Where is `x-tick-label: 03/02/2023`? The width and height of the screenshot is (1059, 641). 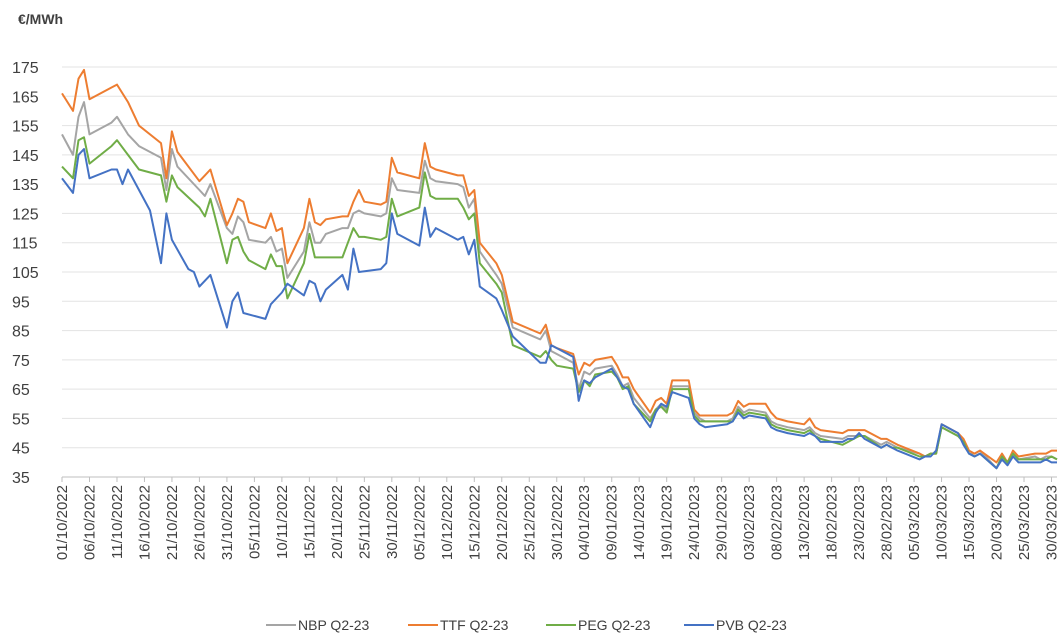
x-tick-label: 03/02/2023 is located at coordinates (749, 522).